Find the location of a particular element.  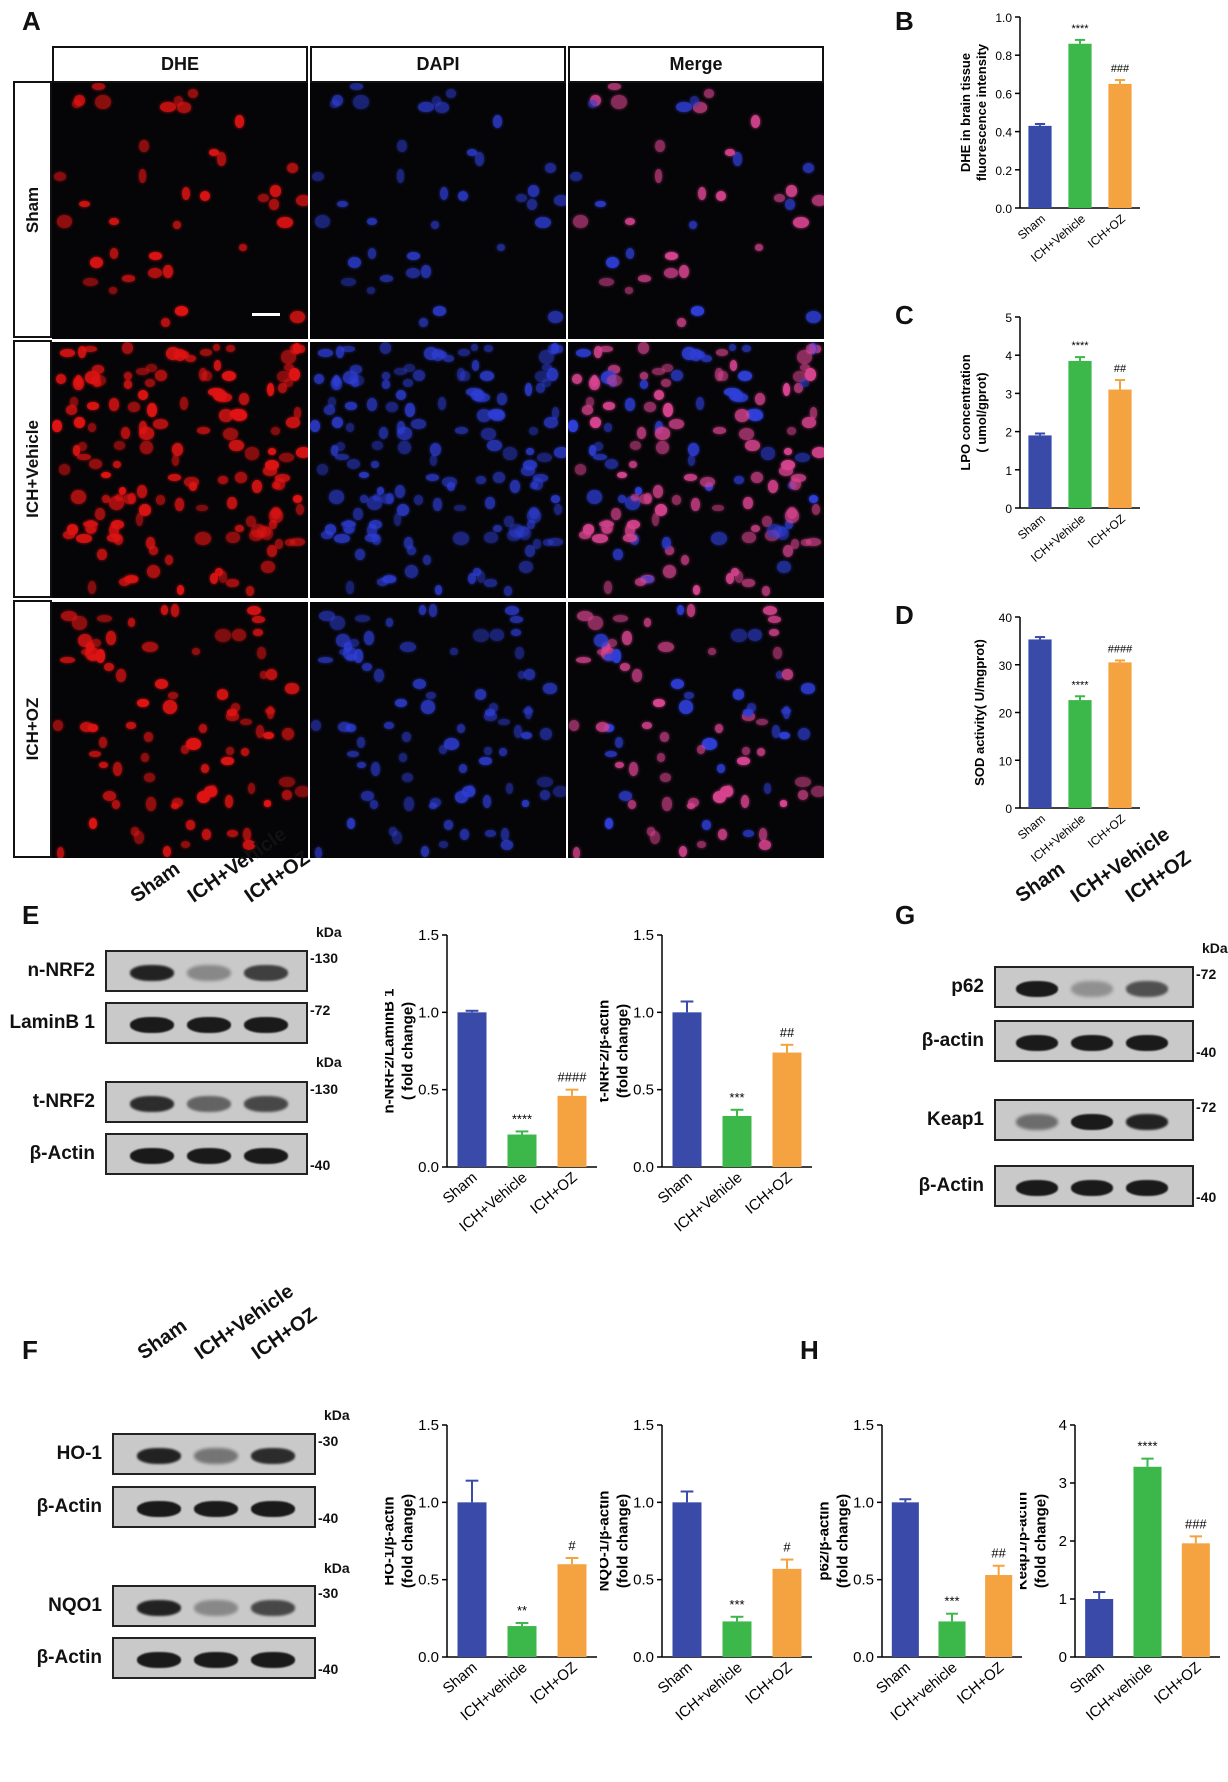

blot-row-label: t-NRF2 is located at coordinates (63, 1101).